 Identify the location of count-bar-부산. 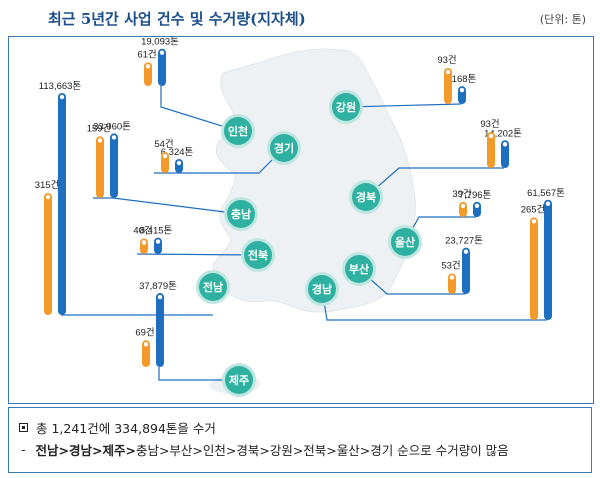
(452, 283).